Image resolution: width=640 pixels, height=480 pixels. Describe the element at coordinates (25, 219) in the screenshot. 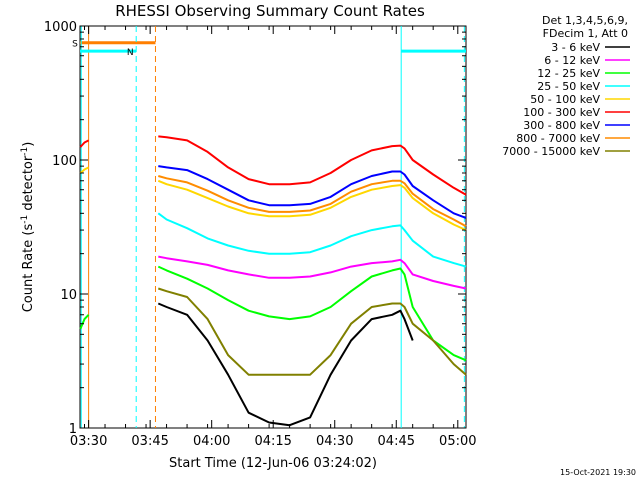

I see `ylabel-sup1: -1` at that location.